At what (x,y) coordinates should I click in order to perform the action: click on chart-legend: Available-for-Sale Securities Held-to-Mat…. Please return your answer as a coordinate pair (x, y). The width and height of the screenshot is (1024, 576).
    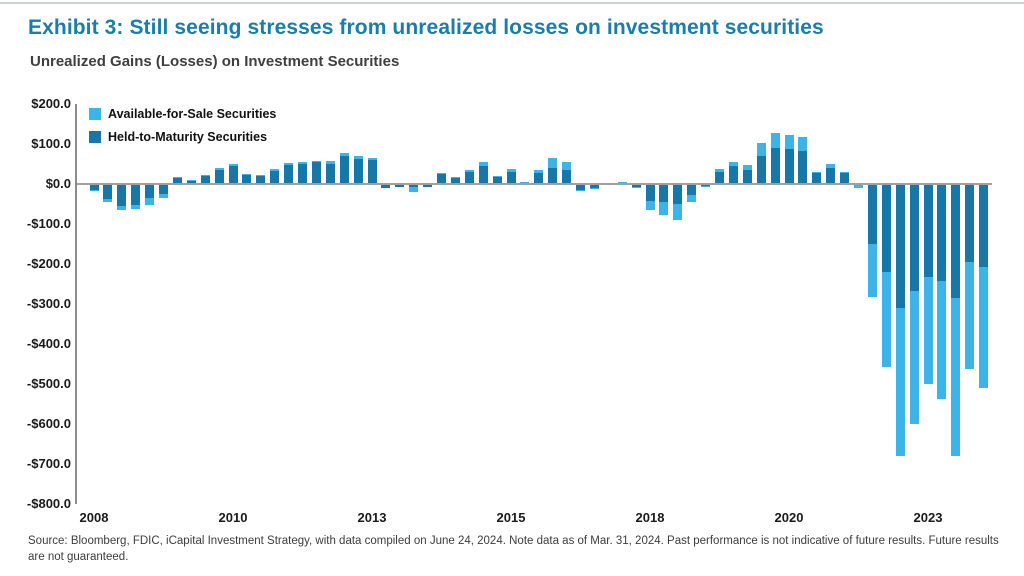
    Looking at the image, I should click on (182, 130).